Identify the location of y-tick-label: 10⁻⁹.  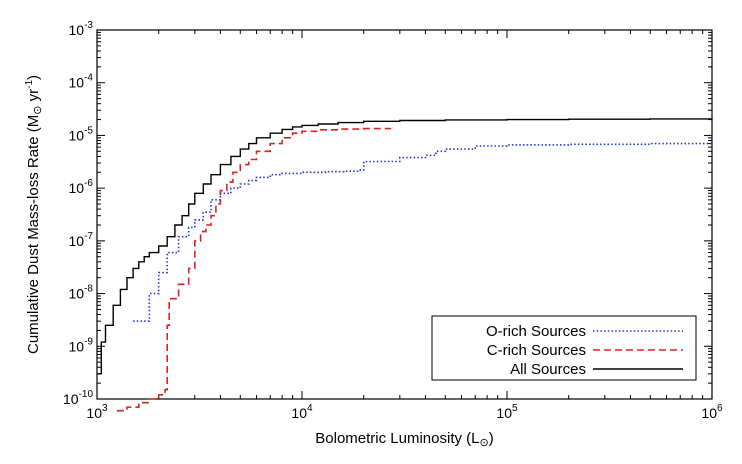
(81, 345).